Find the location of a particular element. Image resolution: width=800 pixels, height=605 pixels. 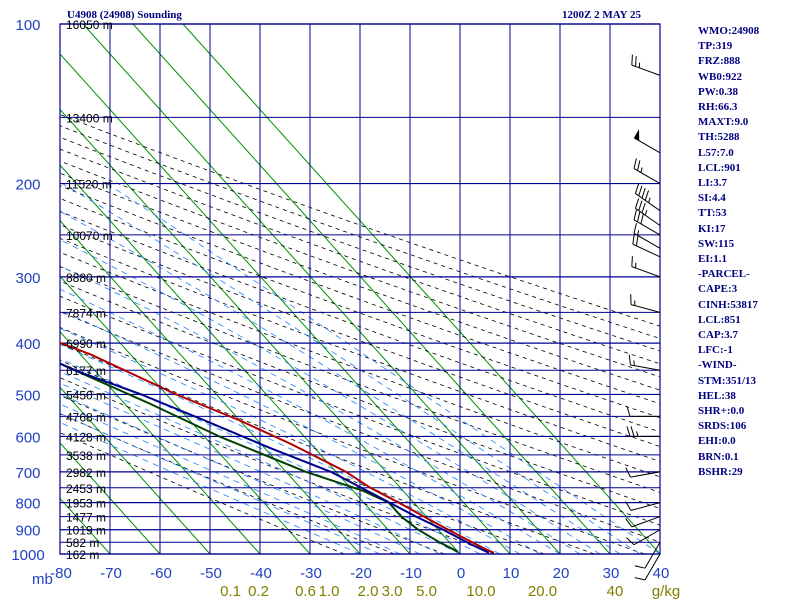

temperature-tick-label: 30 is located at coordinates (611, 573).